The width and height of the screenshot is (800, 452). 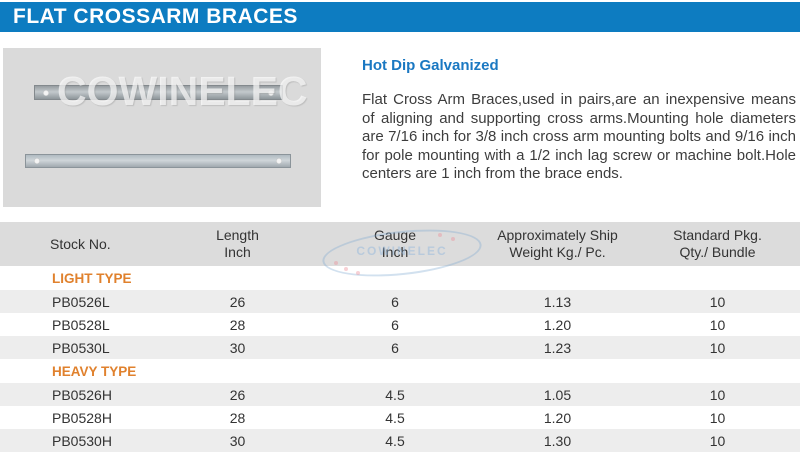 I want to click on cell-stock-no: PB0526L, so click(x=81, y=301).